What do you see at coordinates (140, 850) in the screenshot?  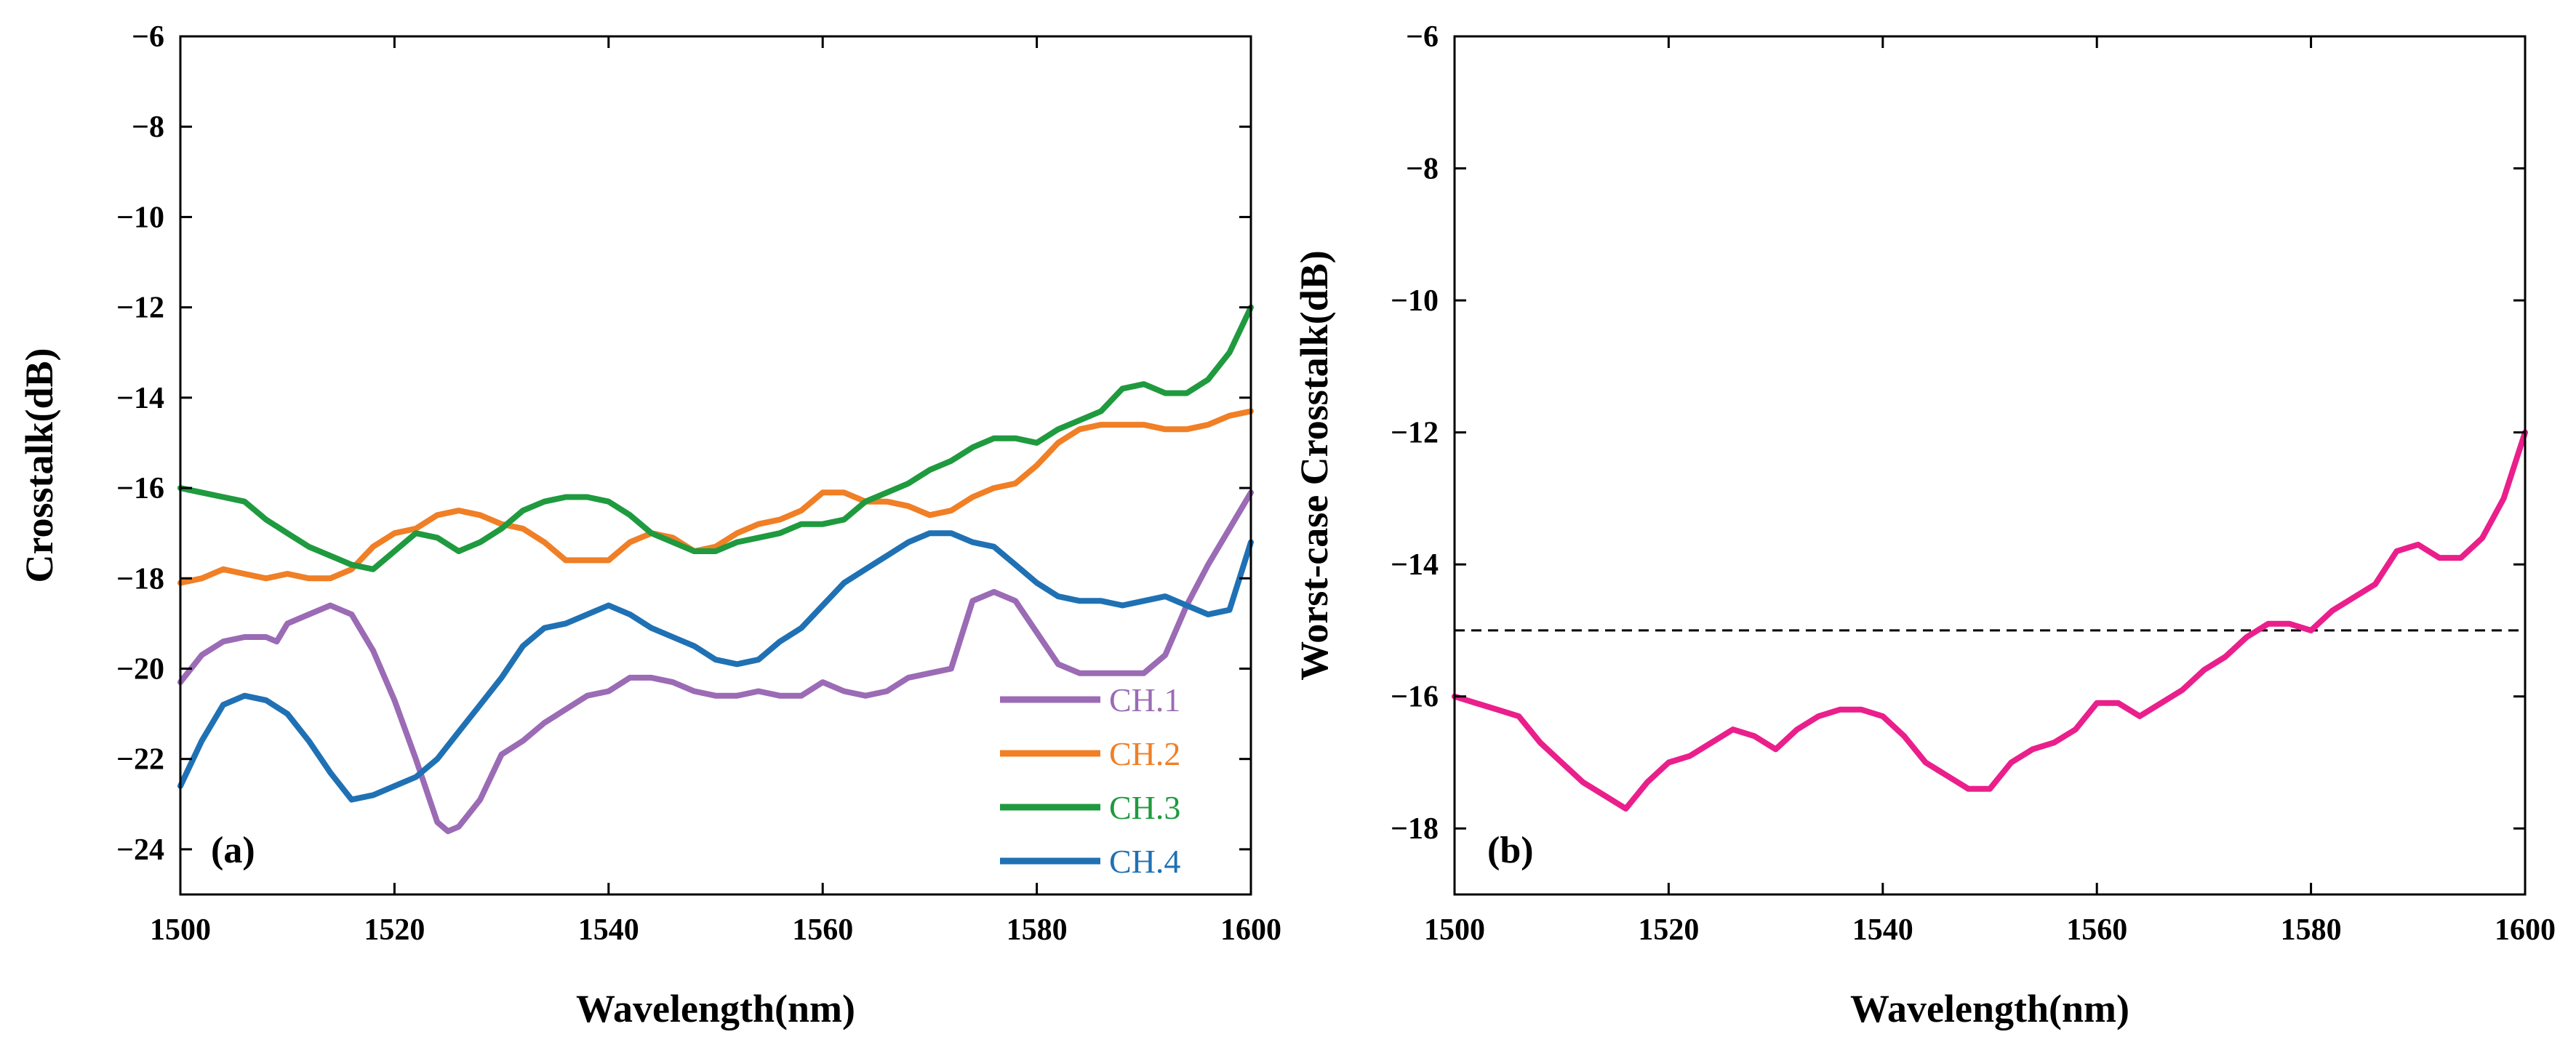 I see `panel-a-y-tick-label: −24` at bounding box center [140, 850].